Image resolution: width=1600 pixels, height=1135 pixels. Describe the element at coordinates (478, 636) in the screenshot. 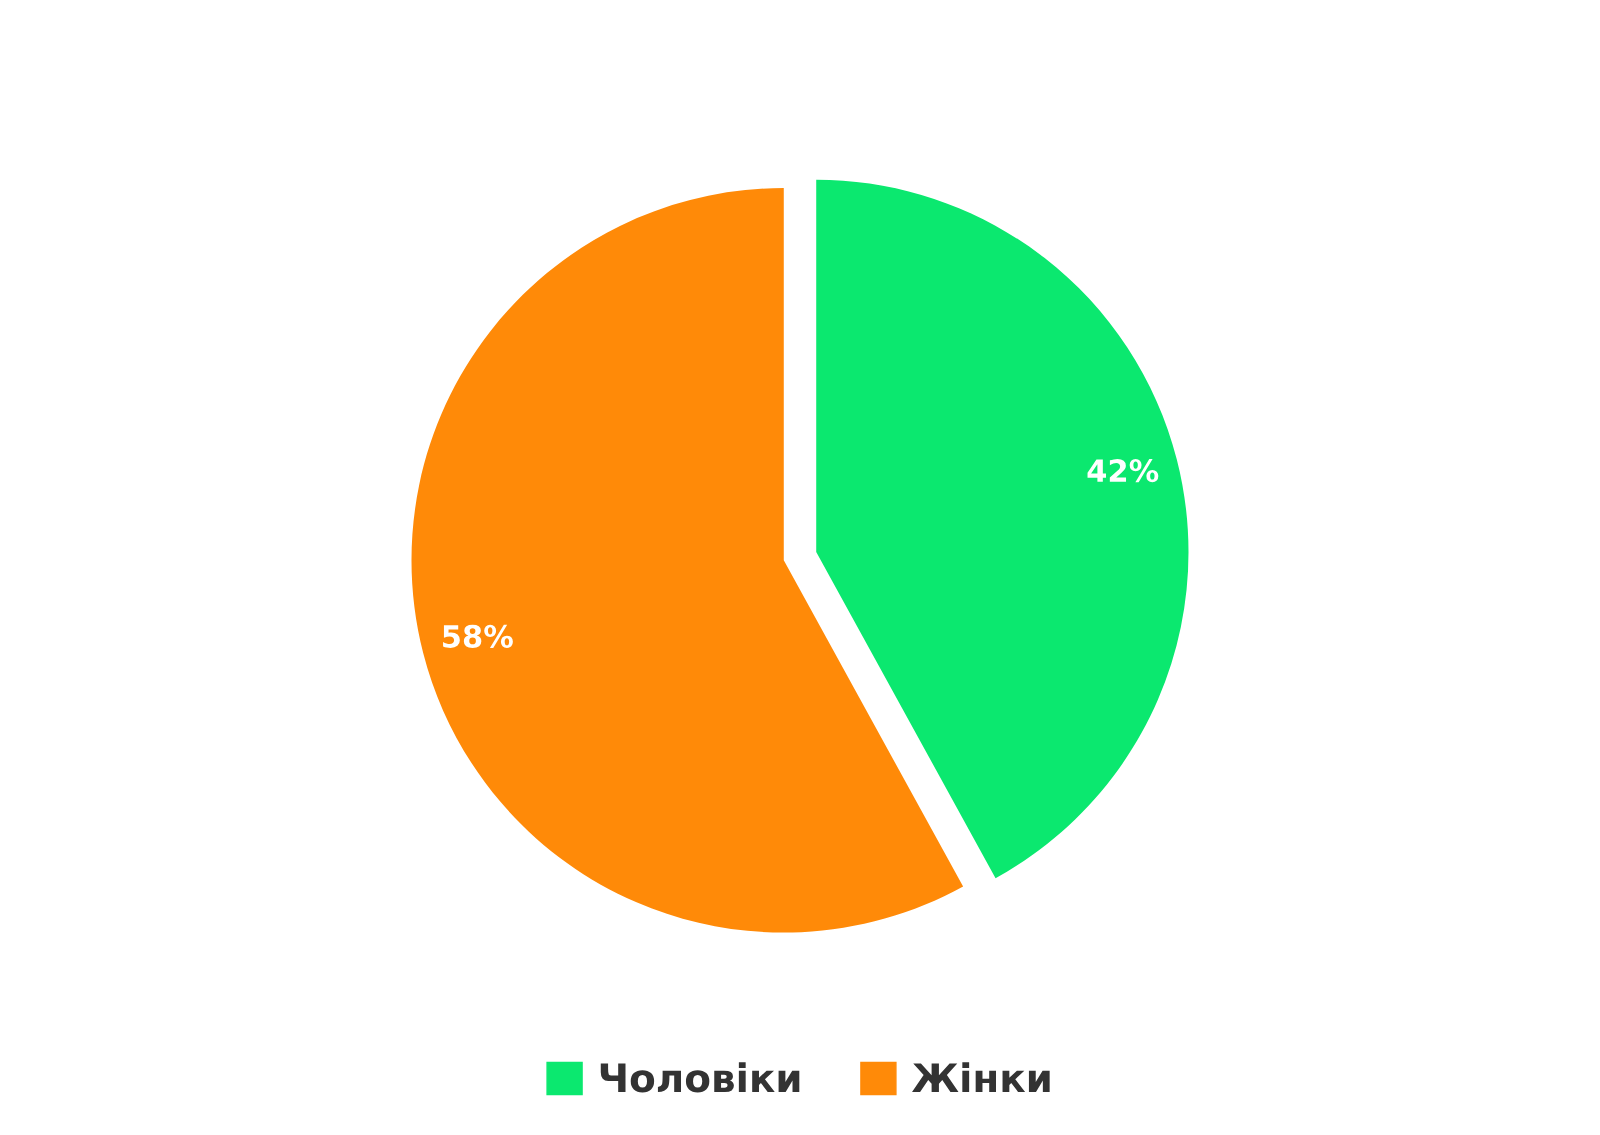

I see `data-label: 58%` at that location.